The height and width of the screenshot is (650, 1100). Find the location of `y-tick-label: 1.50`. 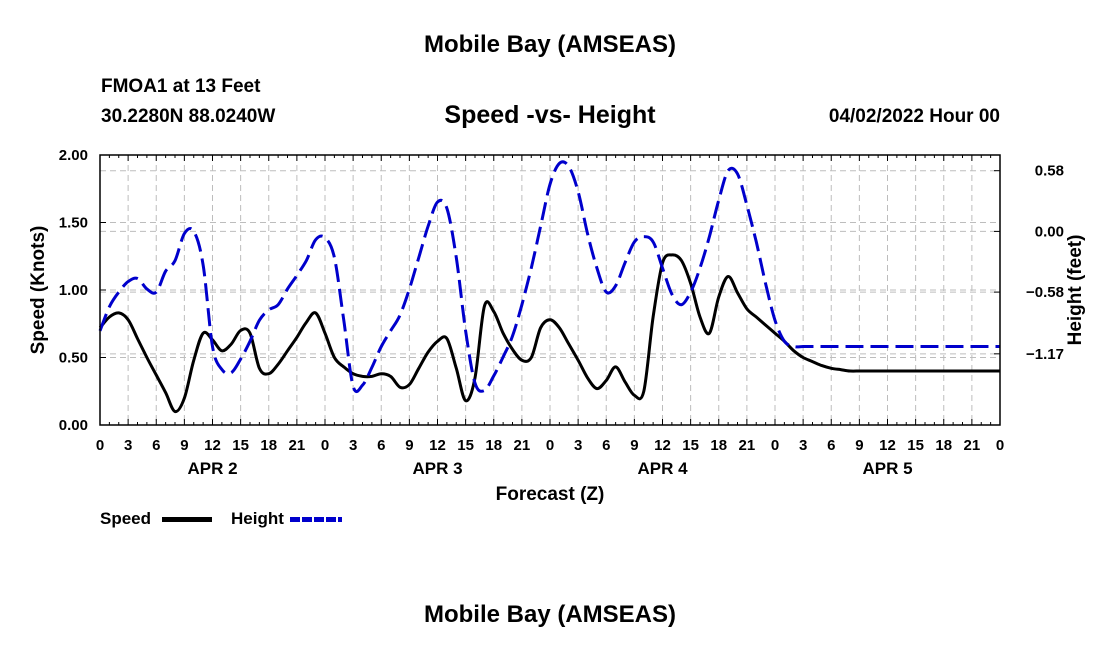

y-tick-label: 1.50 is located at coordinates (73, 223).